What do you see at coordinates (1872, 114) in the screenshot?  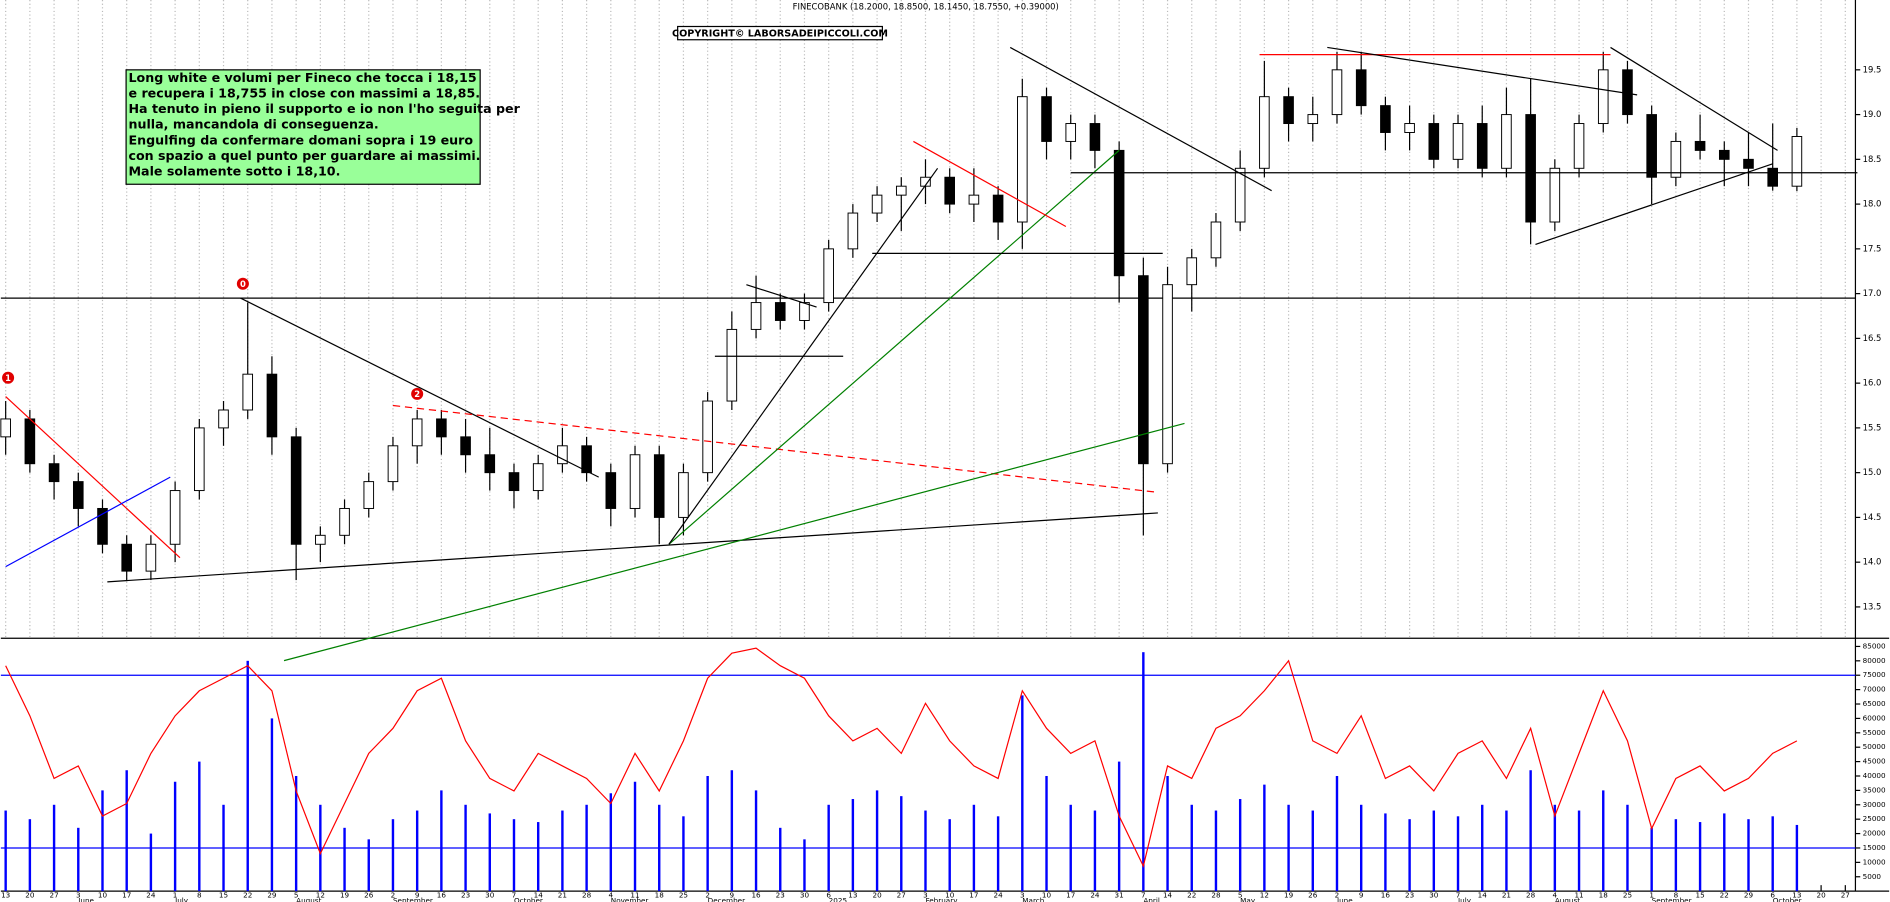 I see `y-tick-label: 19.0` at bounding box center [1872, 114].